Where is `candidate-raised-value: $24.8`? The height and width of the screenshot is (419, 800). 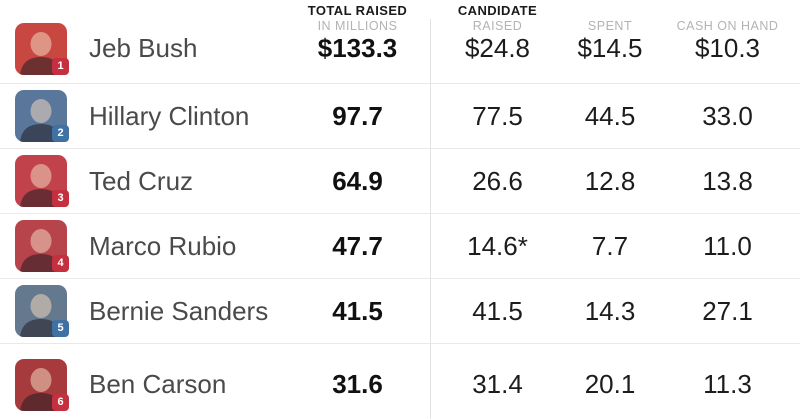
candidate-raised-value: $24.8 is located at coordinates (497, 48).